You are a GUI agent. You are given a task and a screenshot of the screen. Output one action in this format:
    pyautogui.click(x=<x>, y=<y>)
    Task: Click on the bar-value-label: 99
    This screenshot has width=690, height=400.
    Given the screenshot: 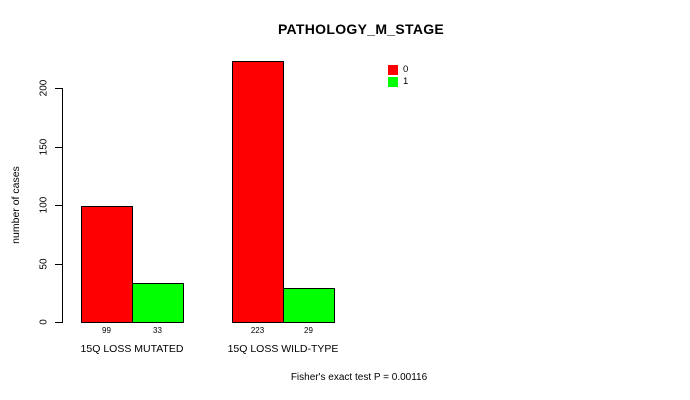 What is the action you would take?
    pyautogui.click(x=106, y=330)
    